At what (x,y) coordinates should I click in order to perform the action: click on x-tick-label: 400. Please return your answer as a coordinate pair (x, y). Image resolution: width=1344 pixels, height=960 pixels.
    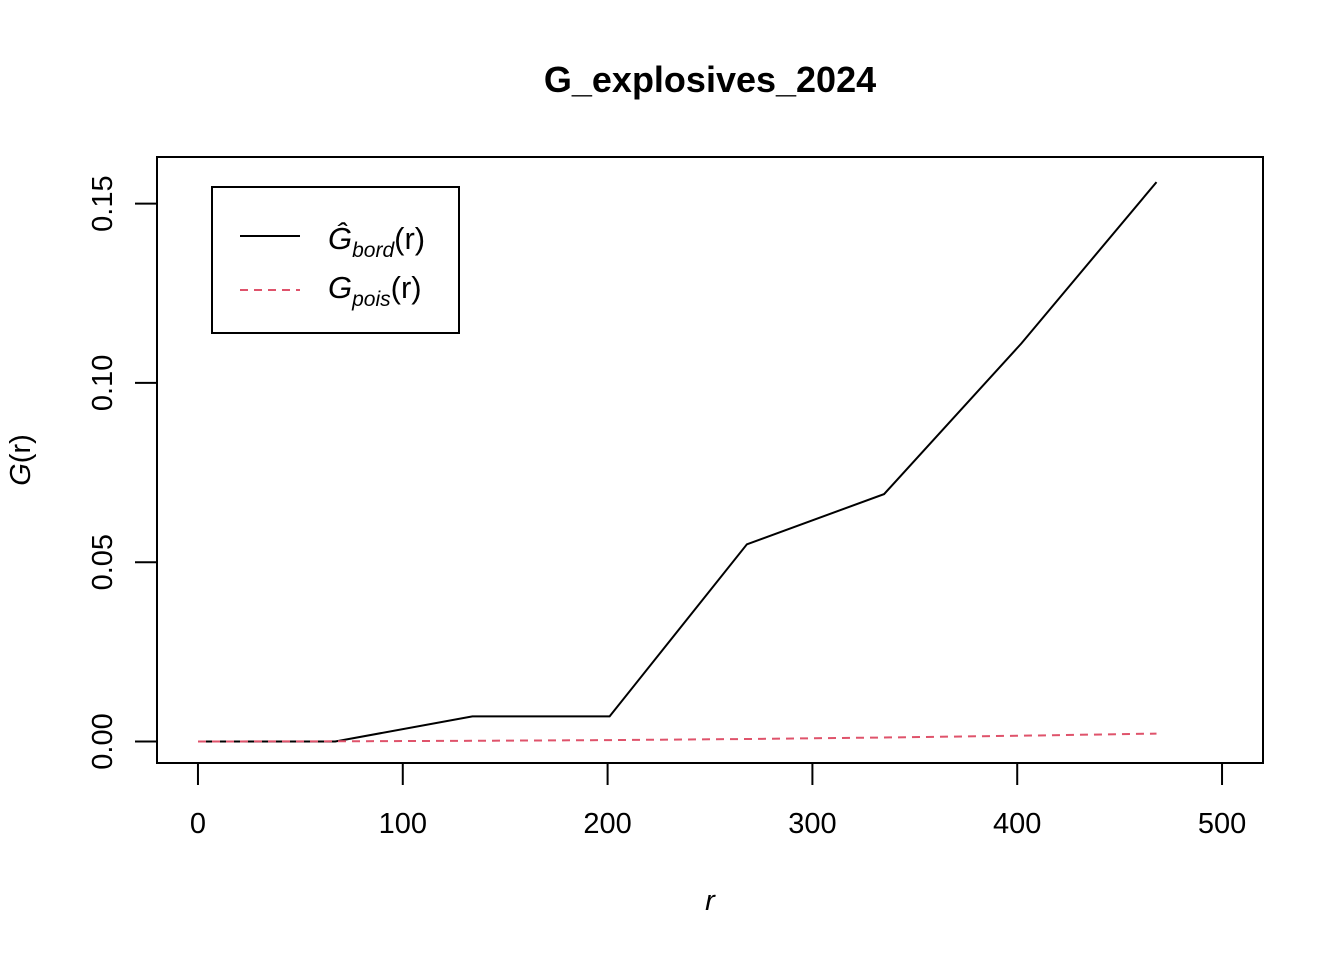
    Looking at the image, I should click on (1017, 824).